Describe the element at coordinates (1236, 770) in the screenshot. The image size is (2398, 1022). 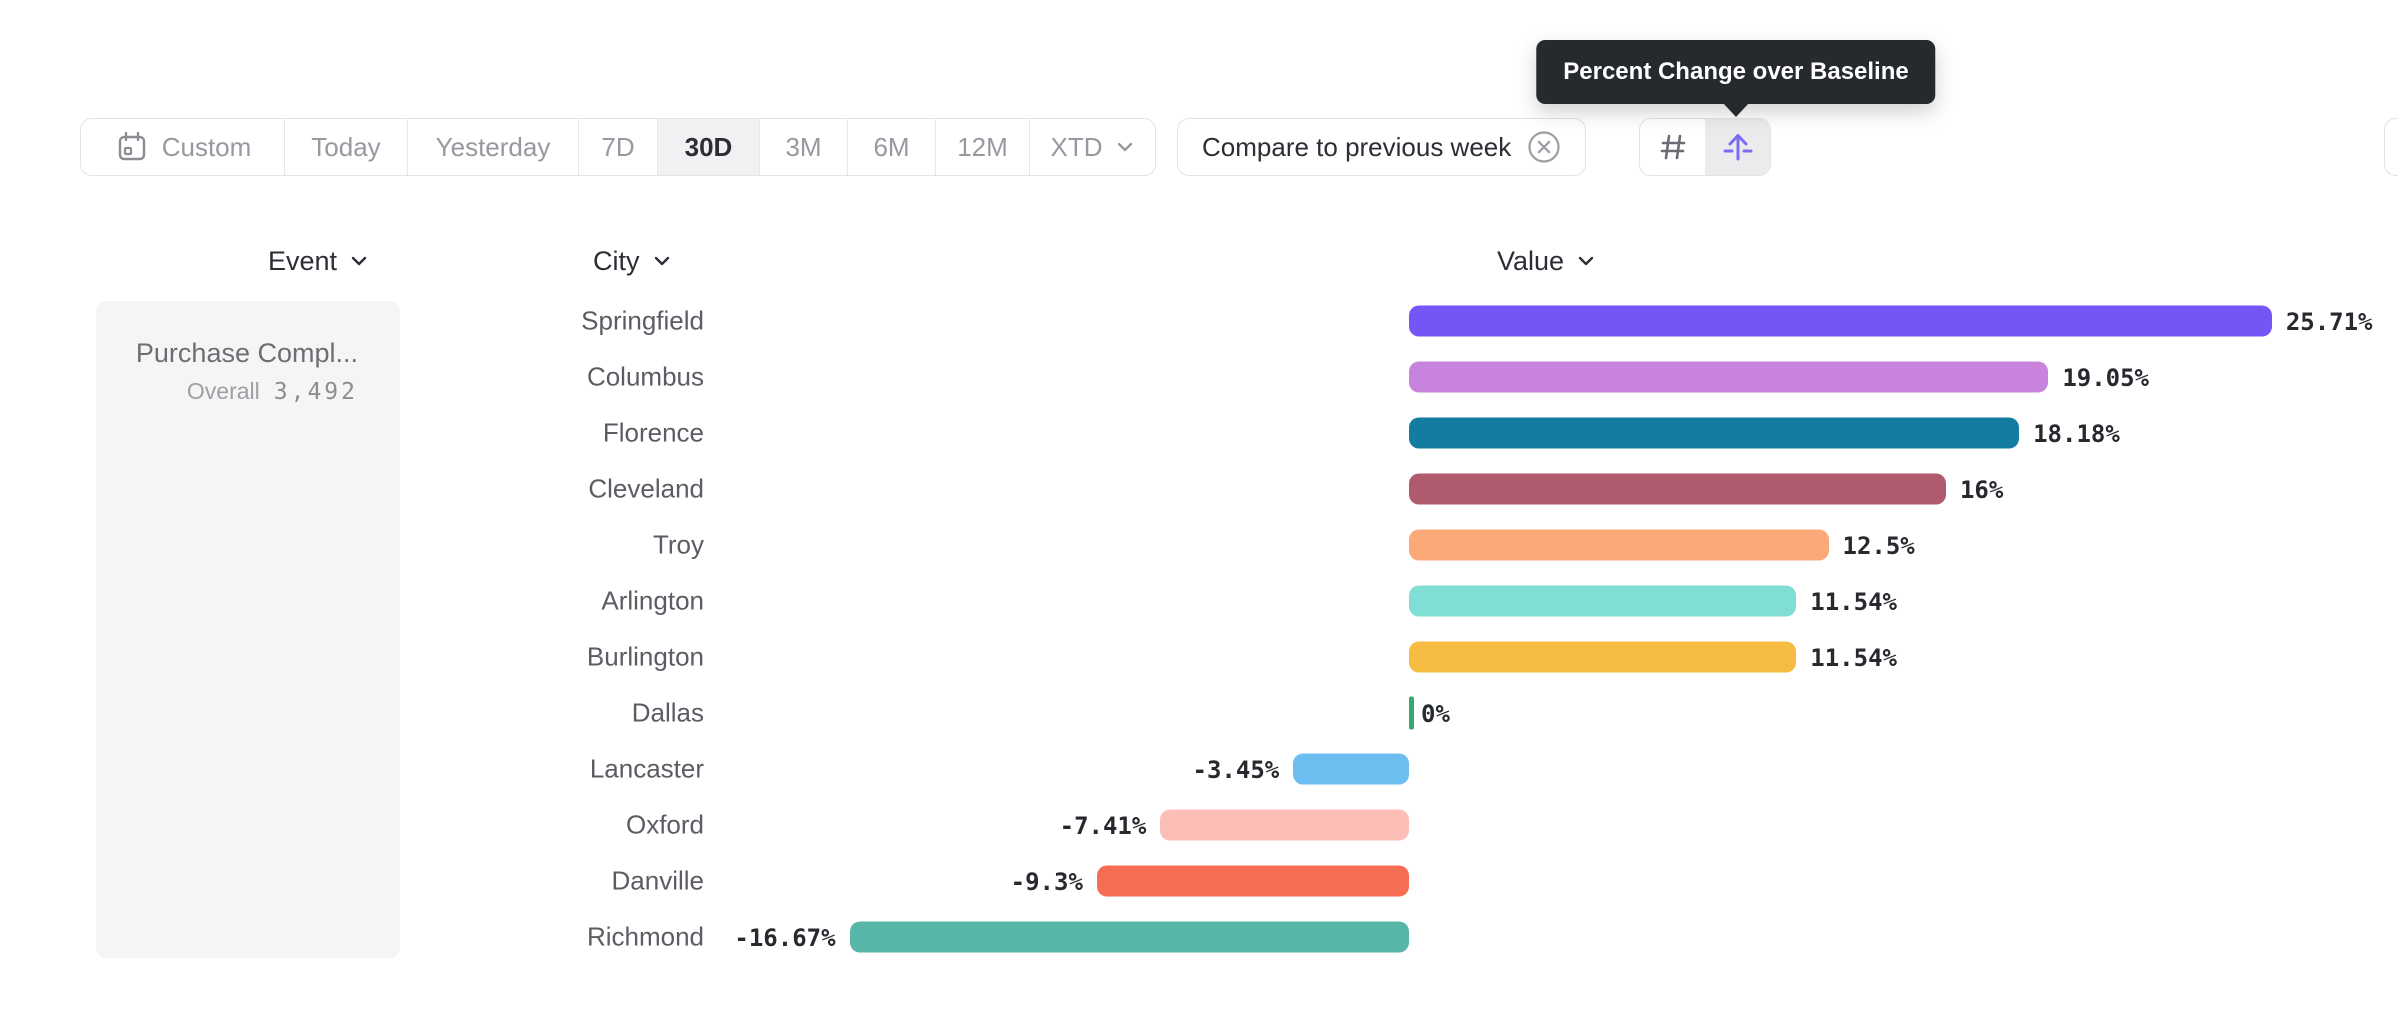
I see `value-label: -3.45%` at that location.